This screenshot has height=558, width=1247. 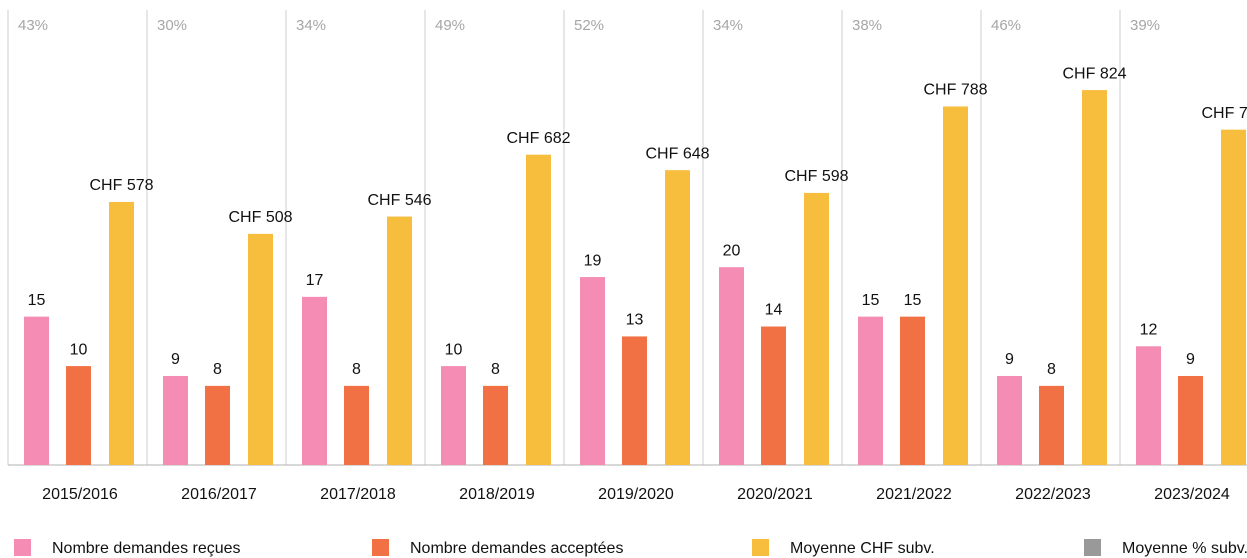 I want to click on x-tick-label: 2016/2017, so click(x=219, y=494).